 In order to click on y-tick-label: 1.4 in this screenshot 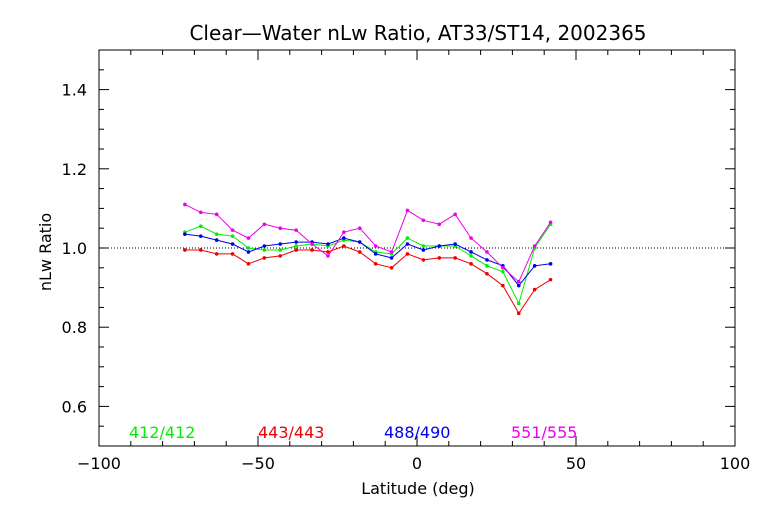, I will do `click(74, 90)`.